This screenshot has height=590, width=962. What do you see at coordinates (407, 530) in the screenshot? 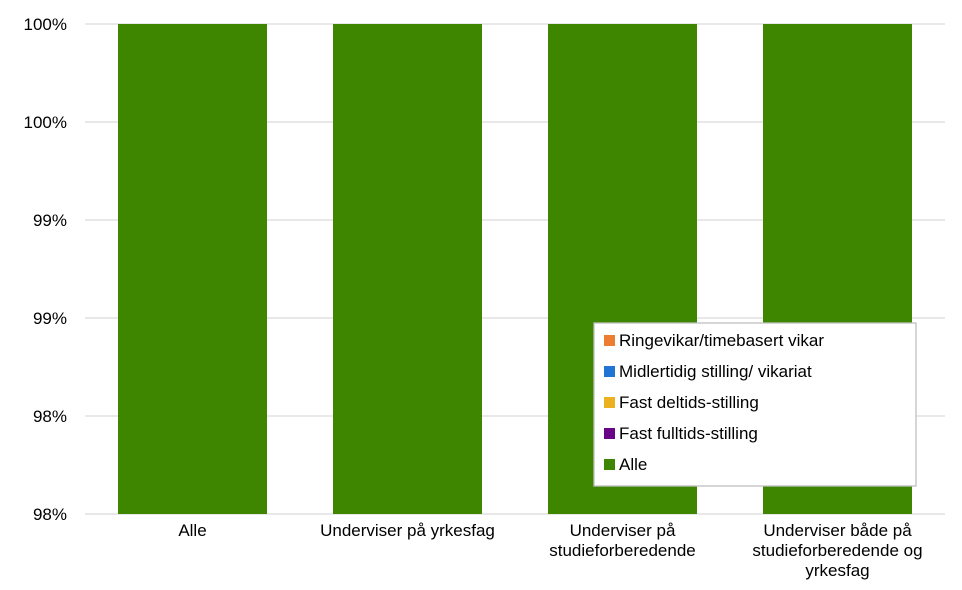
I see `x-category-label: Underviser på yrkesfag` at bounding box center [407, 530].